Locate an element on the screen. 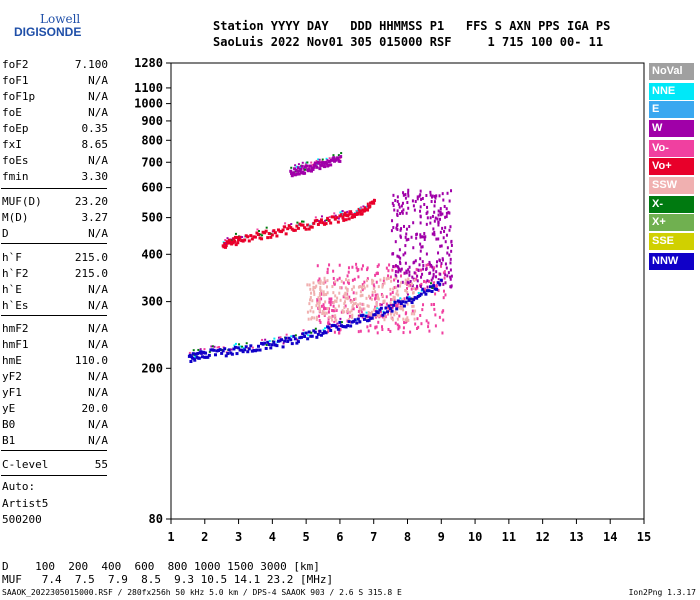 The width and height of the screenshot is (700, 600). param-value: N/A is located at coordinates (98, 376).